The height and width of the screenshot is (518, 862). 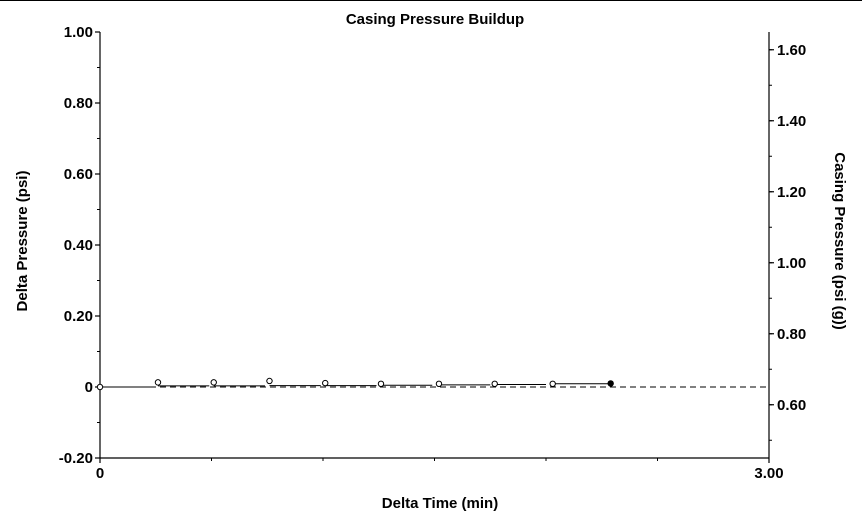 I want to click on x-axis-label: Delta Time (min), so click(x=440, y=503).